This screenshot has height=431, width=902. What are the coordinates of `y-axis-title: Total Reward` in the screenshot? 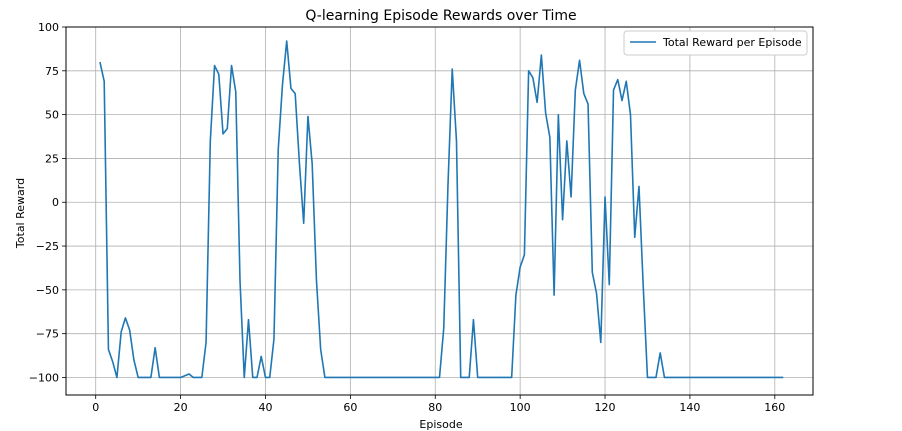 It's located at (20, 213).